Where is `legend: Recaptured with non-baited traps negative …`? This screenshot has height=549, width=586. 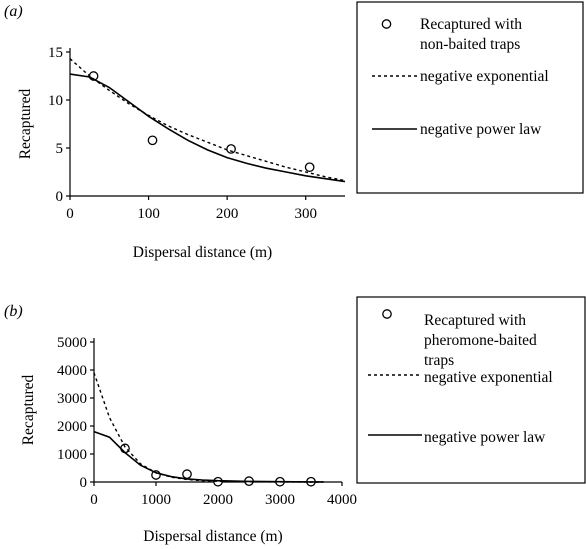
legend: Recaptured with non-baited traps negative … is located at coordinates (470, 97).